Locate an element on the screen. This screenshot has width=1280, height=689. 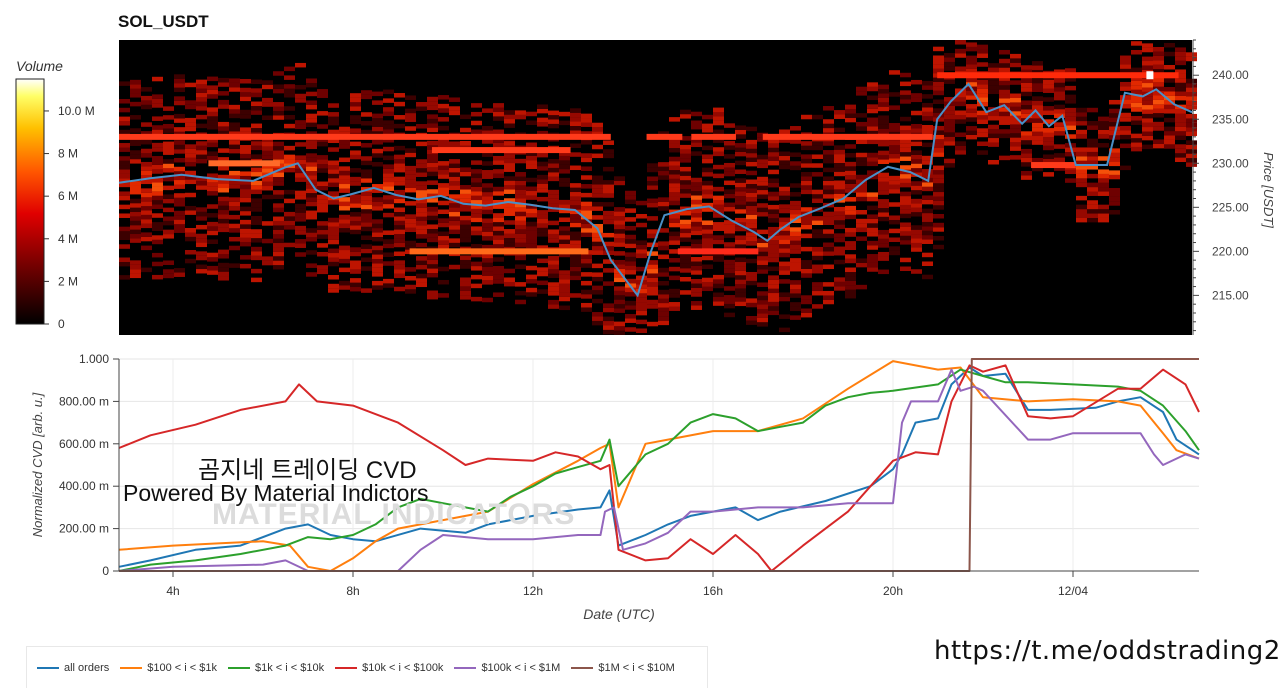
footer-link: https://t.me/oddstrading2 is located at coordinates (1107, 651).